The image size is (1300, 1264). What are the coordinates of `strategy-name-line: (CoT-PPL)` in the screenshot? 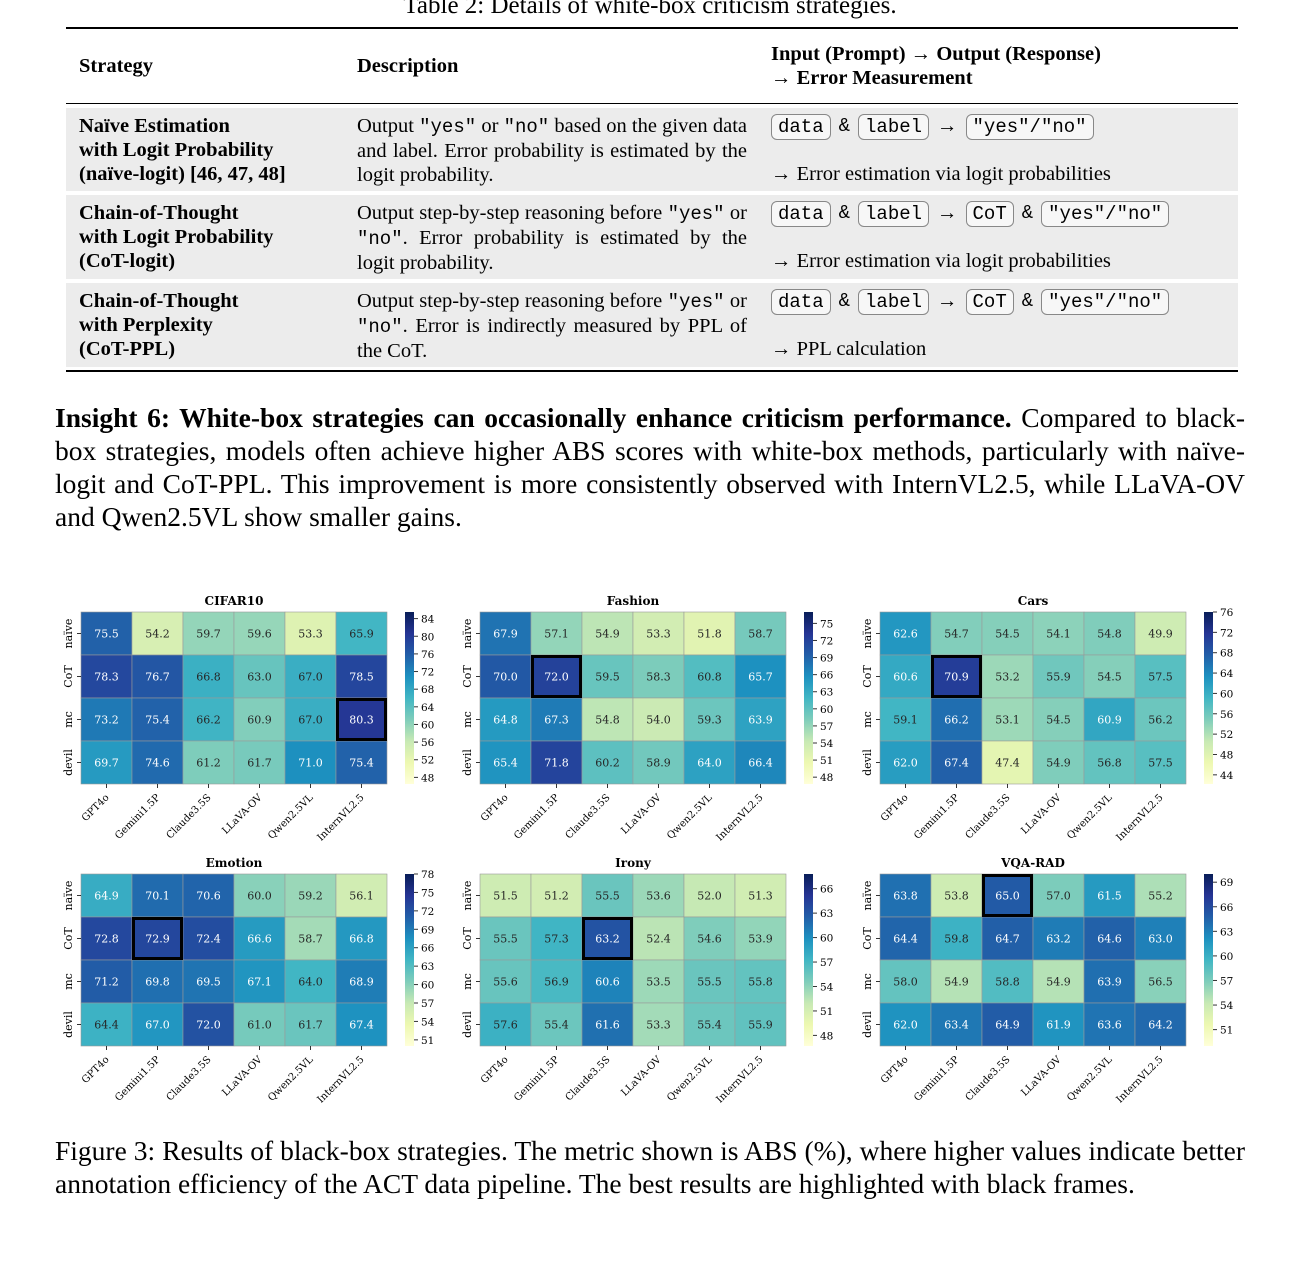 It's located at (127, 349).